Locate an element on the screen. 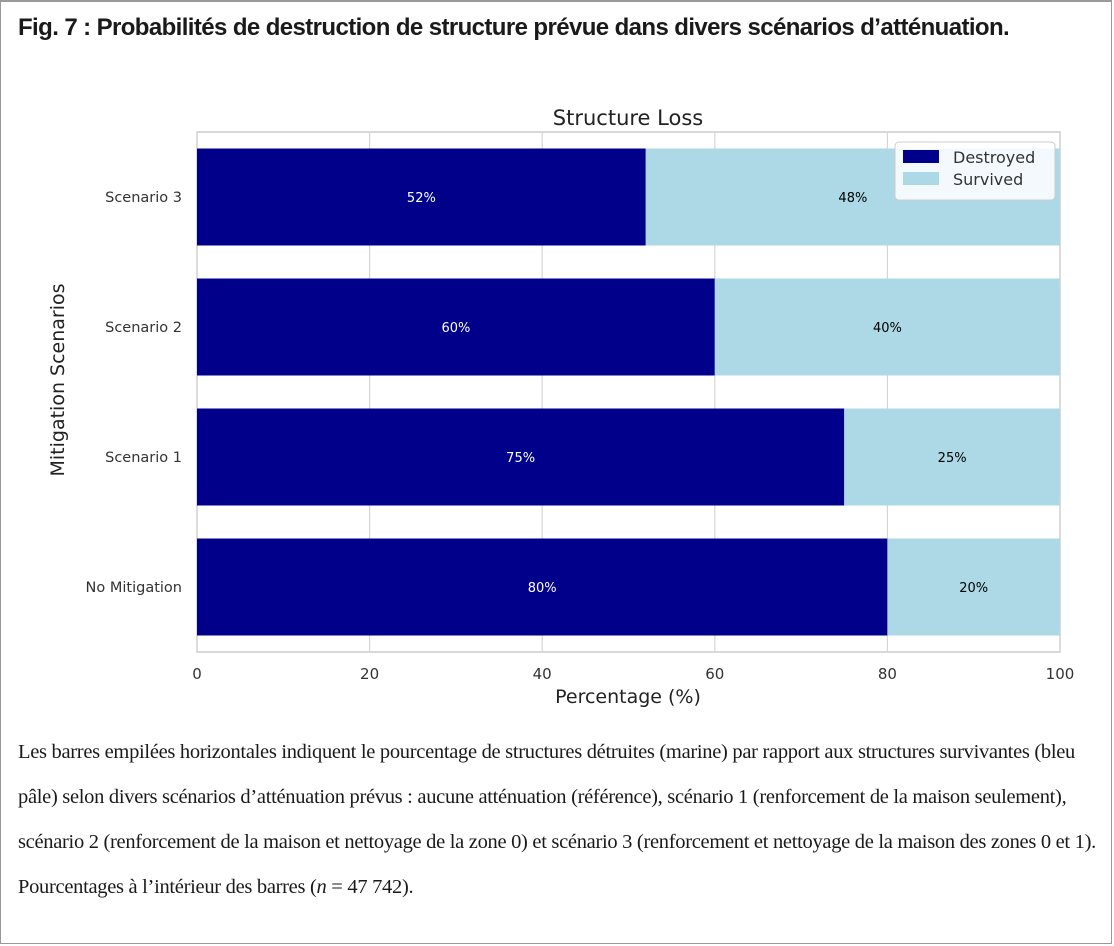 This screenshot has width=1114, height=946. caption-n: n is located at coordinates (321, 887).